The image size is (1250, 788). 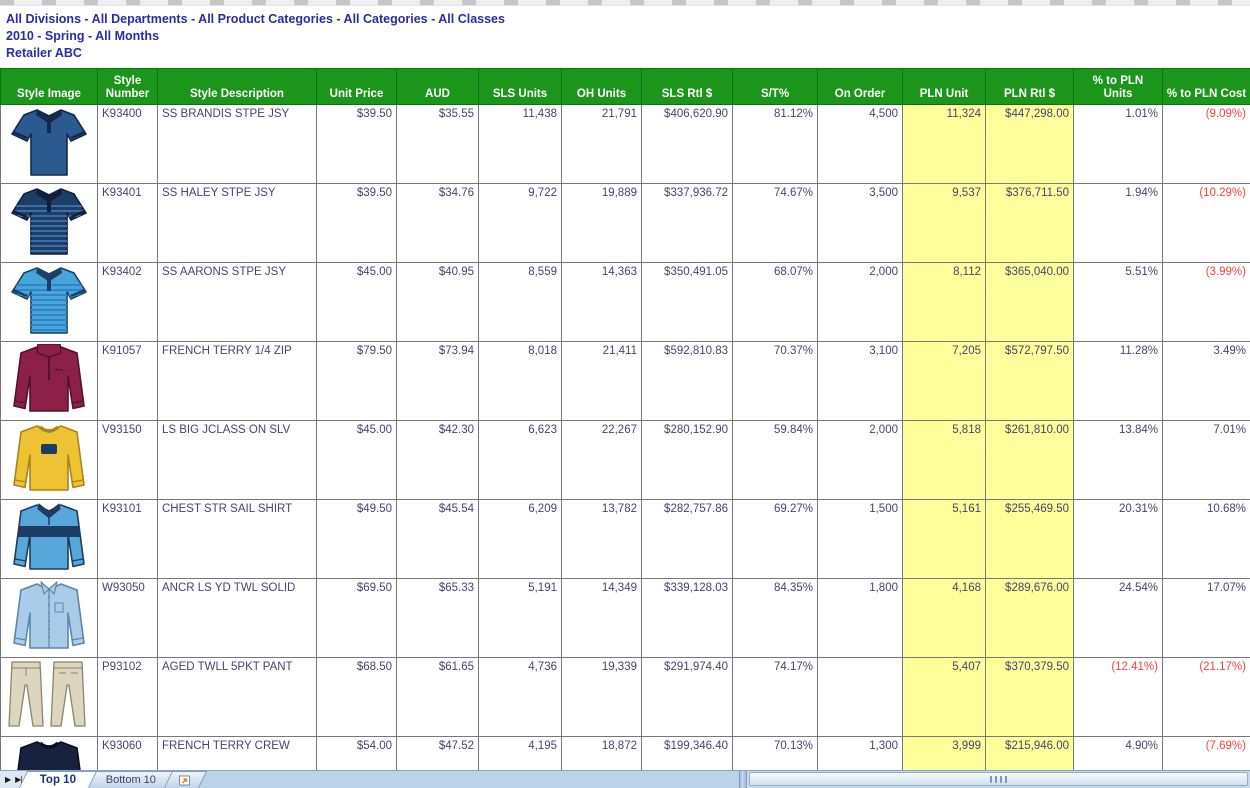 I want to click on cell-sls-rtl-dollars: $406,620.90, so click(x=687, y=144).